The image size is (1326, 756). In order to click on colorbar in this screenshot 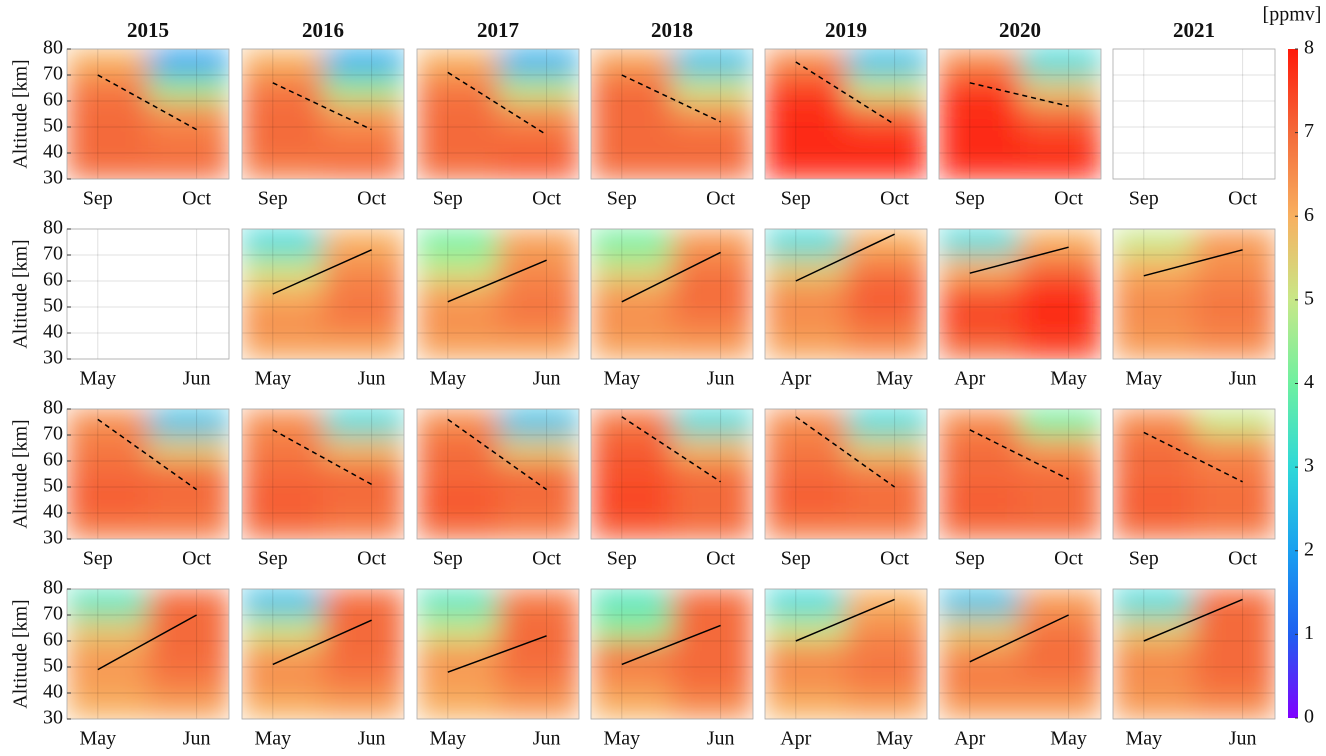, I will do `click(1293, 383)`.